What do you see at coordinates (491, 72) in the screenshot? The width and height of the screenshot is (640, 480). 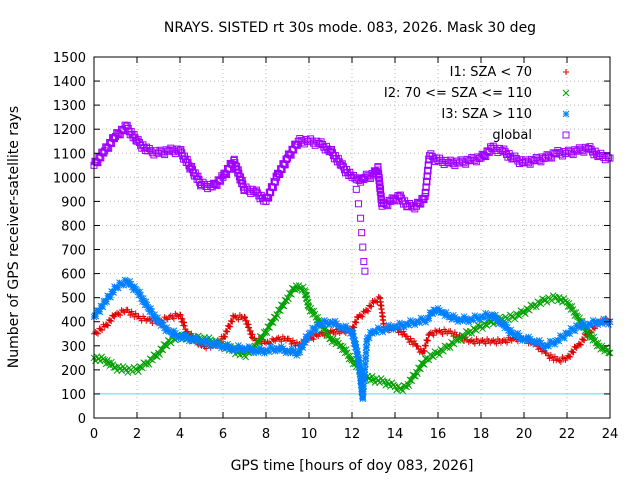 I see `legend-label: I1: SZA < 70` at bounding box center [491, 72].